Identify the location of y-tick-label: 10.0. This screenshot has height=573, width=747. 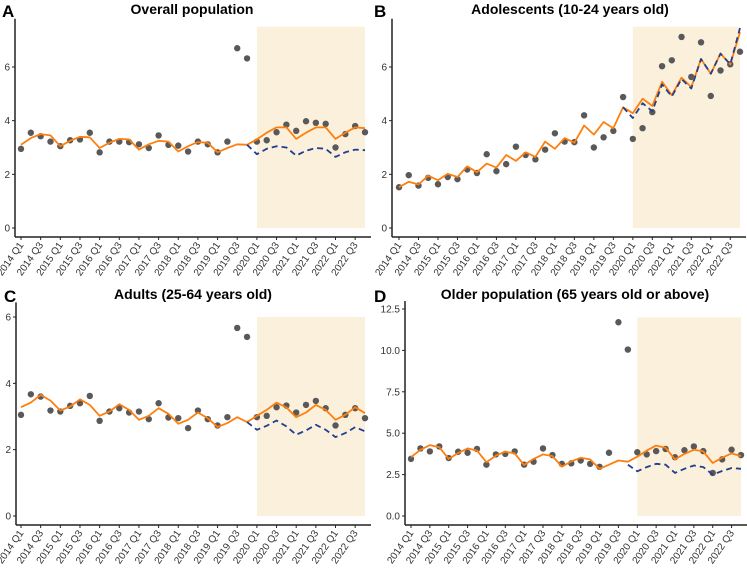
(391, 351).